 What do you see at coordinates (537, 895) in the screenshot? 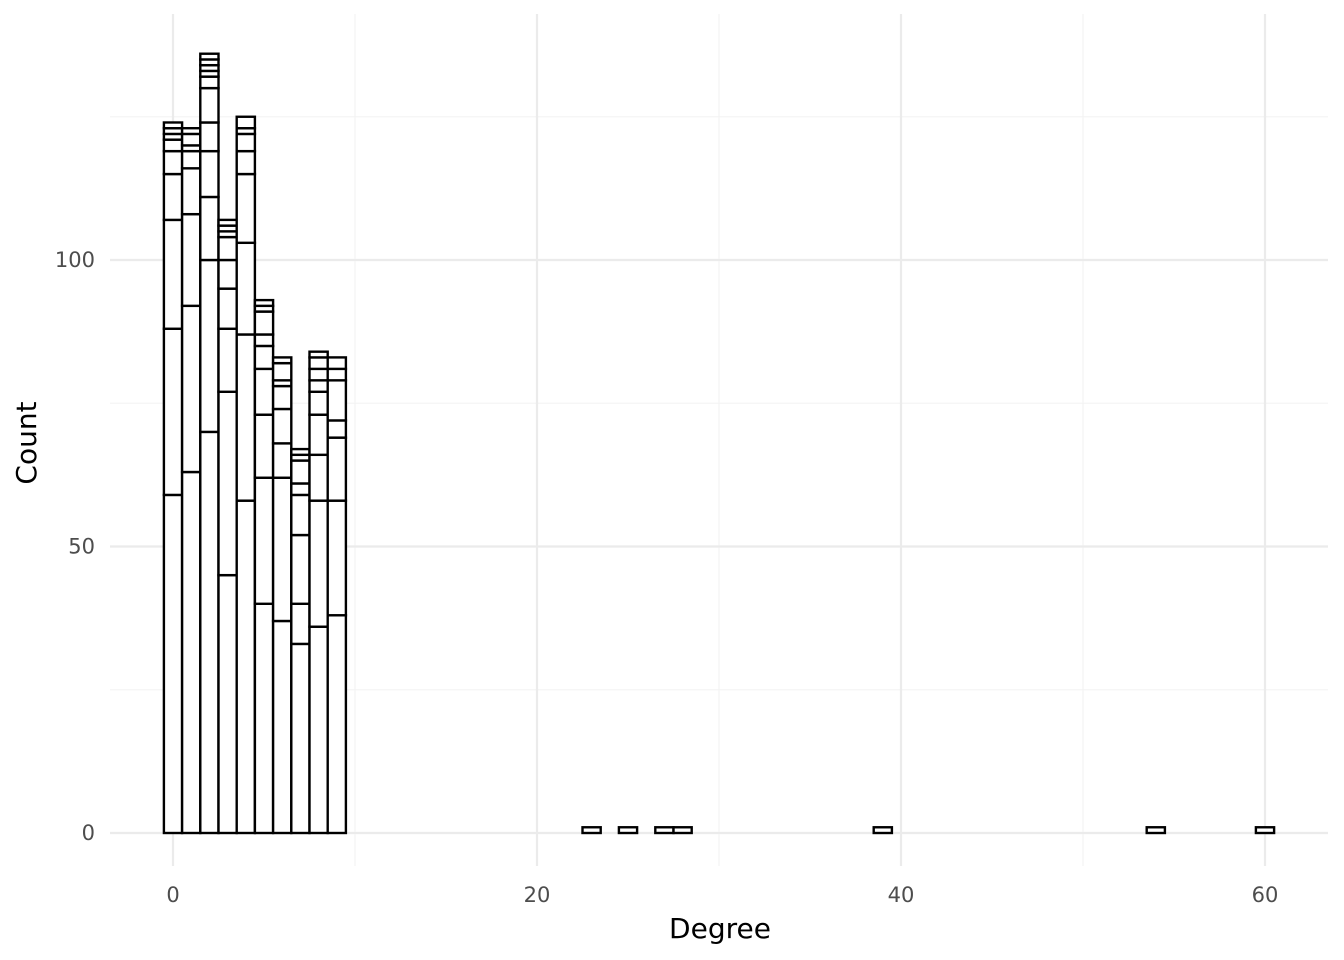
I see `x-tick-label: 20` at bounding box center [537, 895].